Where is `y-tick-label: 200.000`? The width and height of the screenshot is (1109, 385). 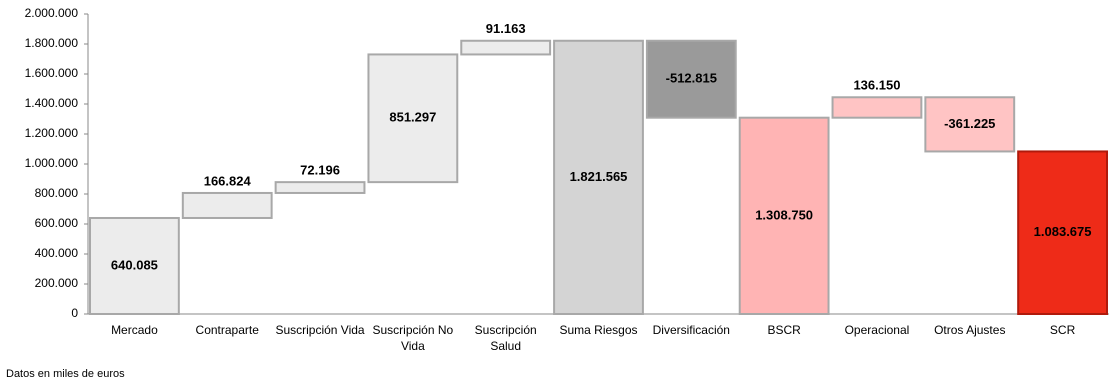 y-tick-label: 200.000 is located at coordinates (57, 283).